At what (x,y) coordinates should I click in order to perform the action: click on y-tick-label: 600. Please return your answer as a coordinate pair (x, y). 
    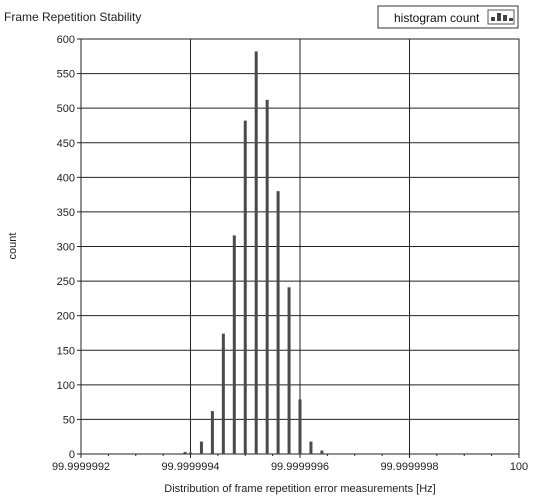
    Looking at the image, I should click on (66, 40).